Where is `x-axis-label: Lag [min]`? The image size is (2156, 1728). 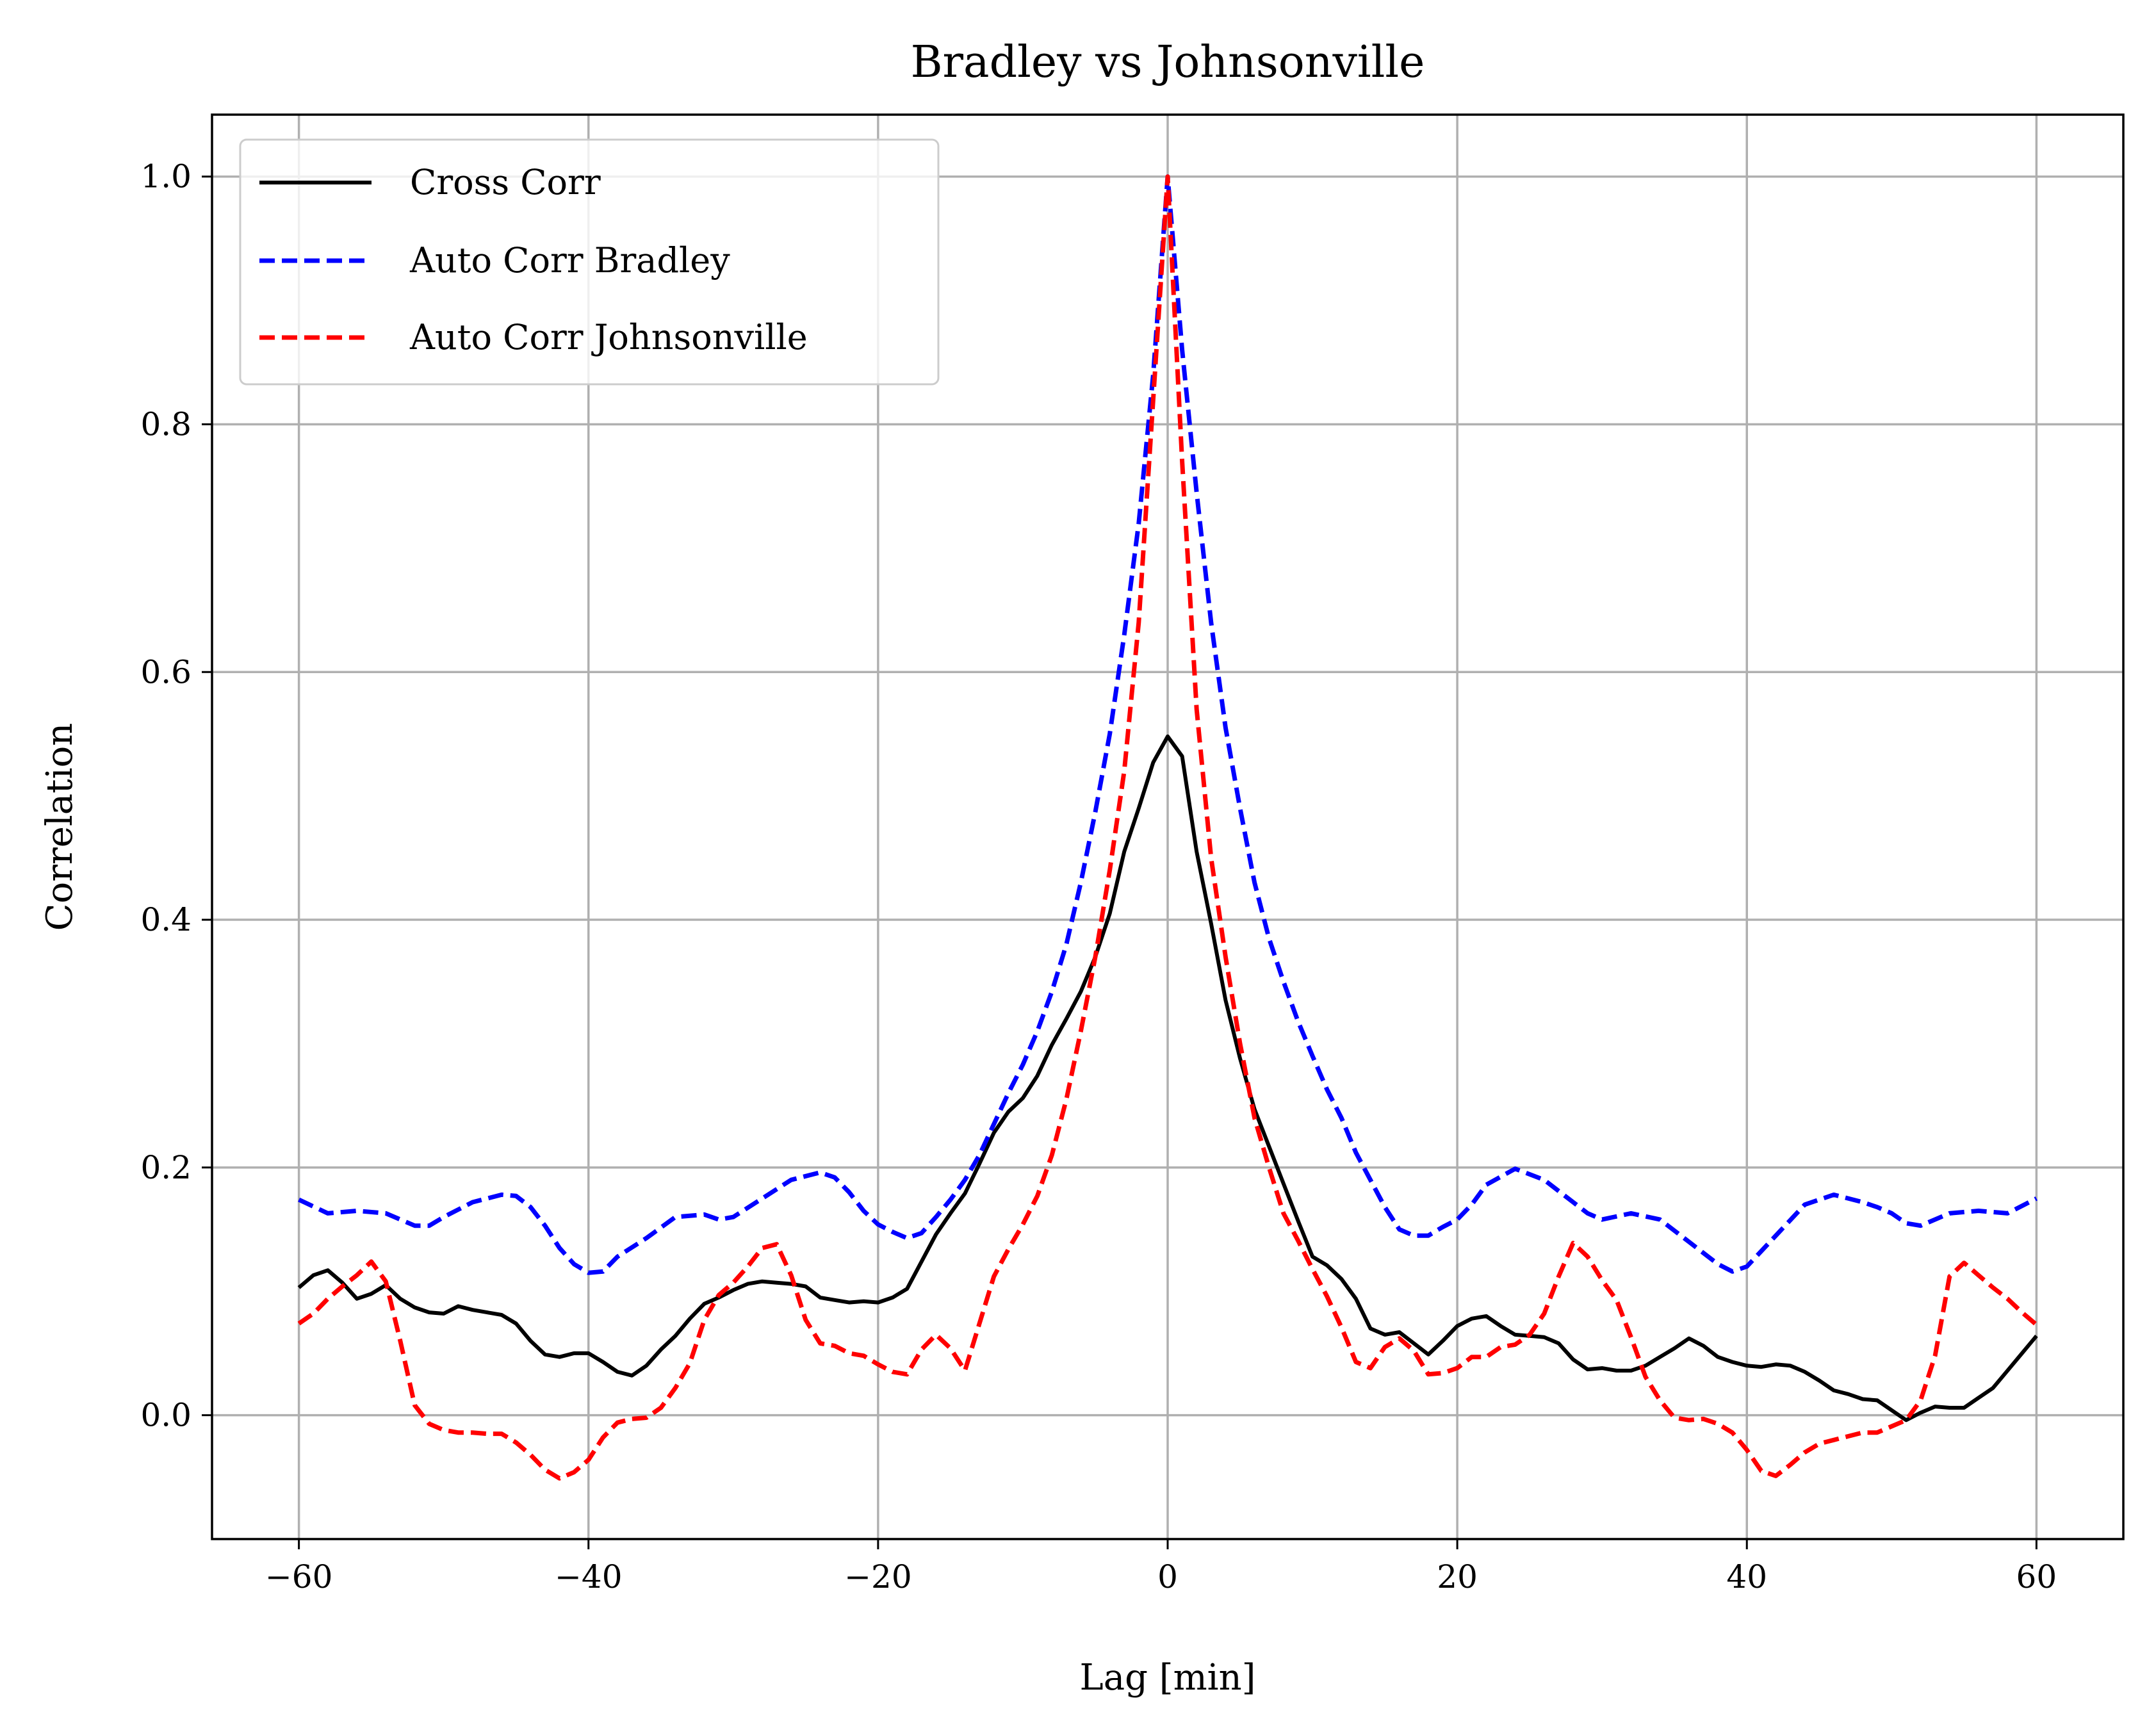 x-axis-label: Lag [min] is located at coordinates (1168, 1678).